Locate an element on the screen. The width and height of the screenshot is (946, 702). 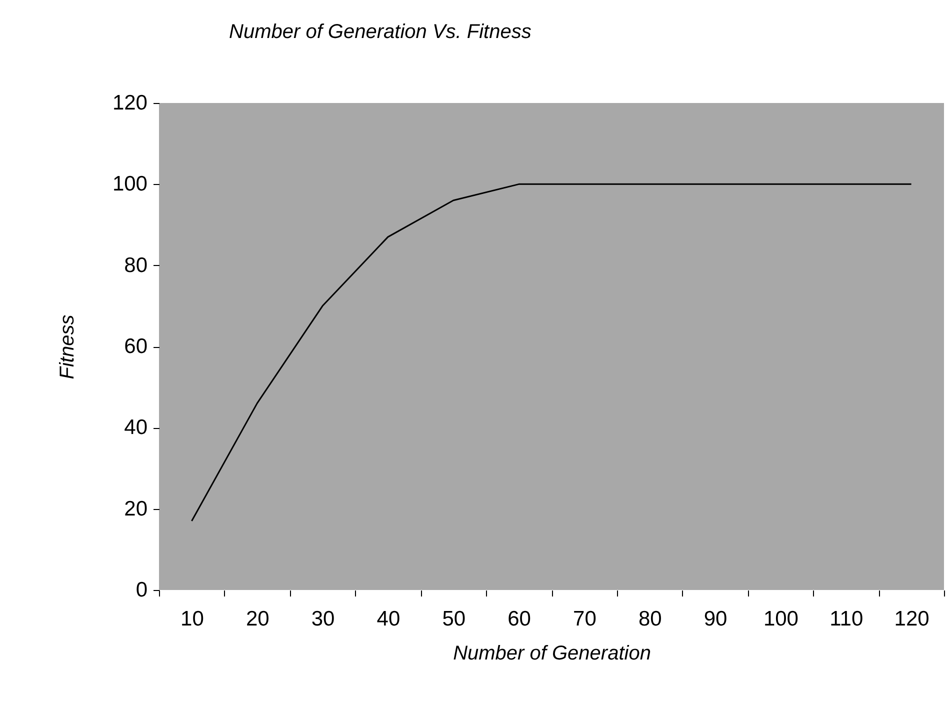
y-tick-label: 100 is located at coordinates (130, 184).